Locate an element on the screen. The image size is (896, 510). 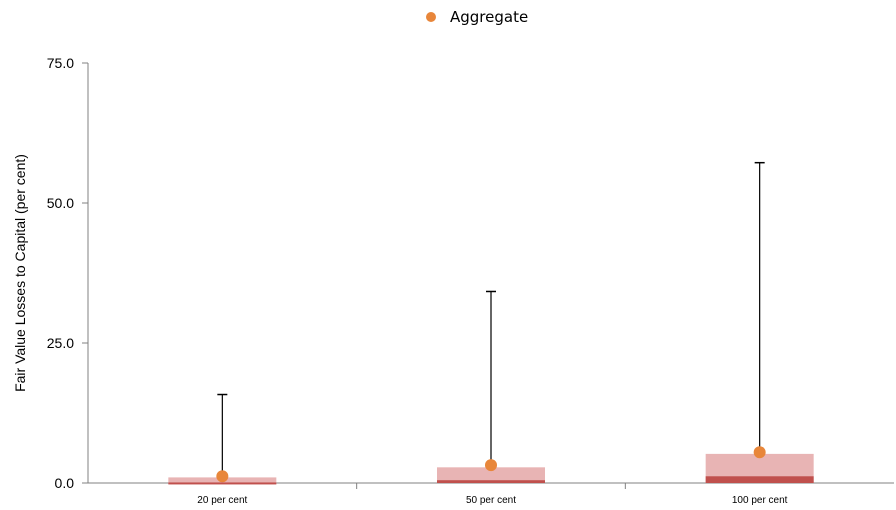
y-axis-label: Fair Value Losses to Capital (per cent) is located at coordinates (20, 273).